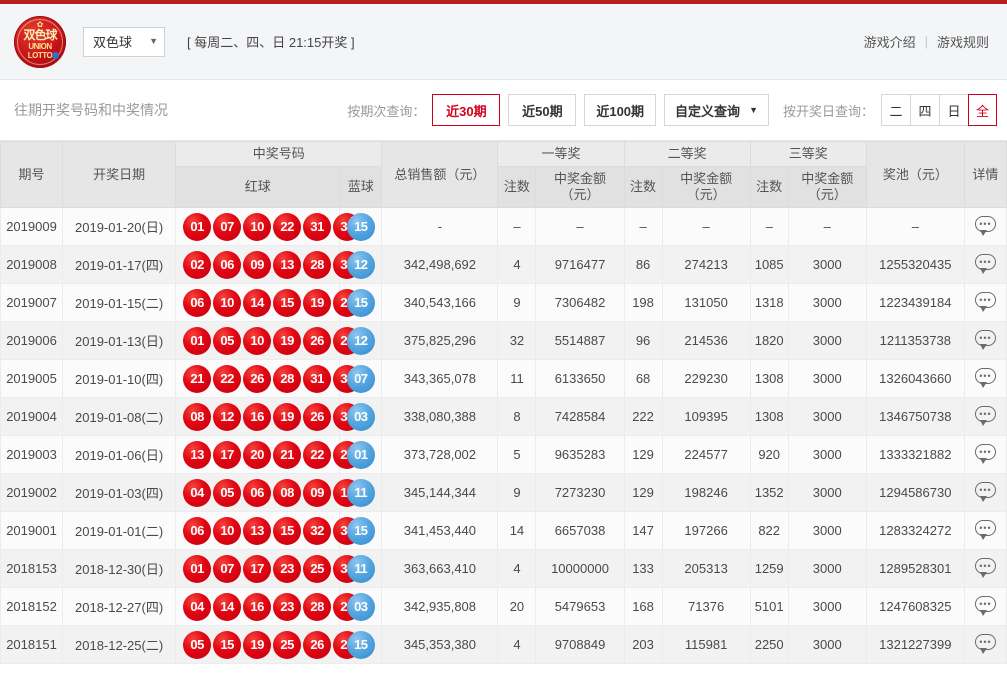  Describe the element at coordinates (257, 264) in the screenshot. I see `red-ball: 09` at that location.